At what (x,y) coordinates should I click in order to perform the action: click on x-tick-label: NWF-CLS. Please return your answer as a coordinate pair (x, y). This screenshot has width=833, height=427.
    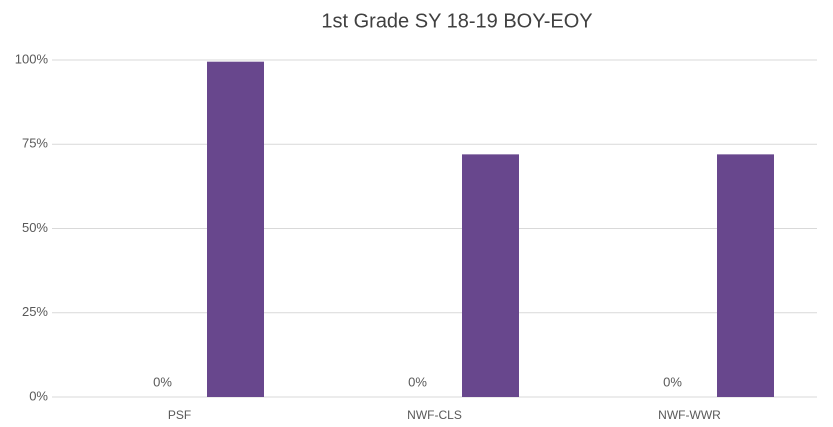
    Looking at the image, I should click on (434, 415).